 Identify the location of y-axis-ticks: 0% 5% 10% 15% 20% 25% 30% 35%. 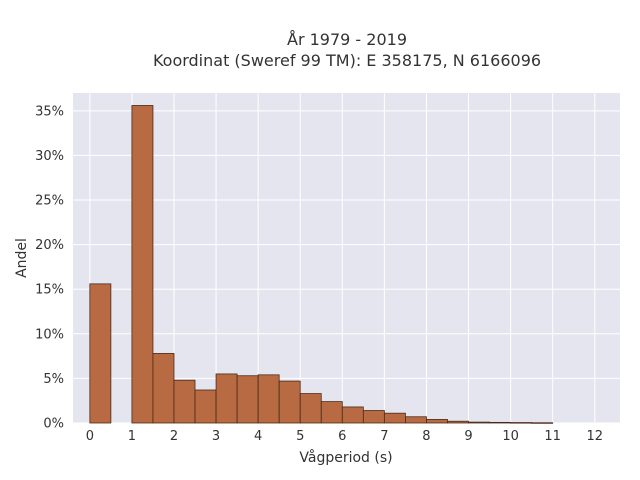
(49, 267).